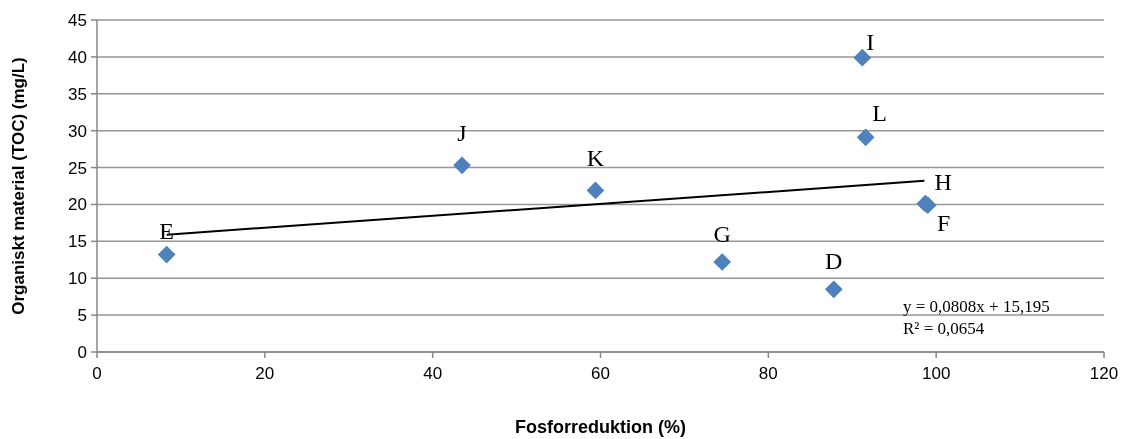 This screenshot has width=1127, height=439. I want to click on x-tick-label: 0, so click(97, 373).